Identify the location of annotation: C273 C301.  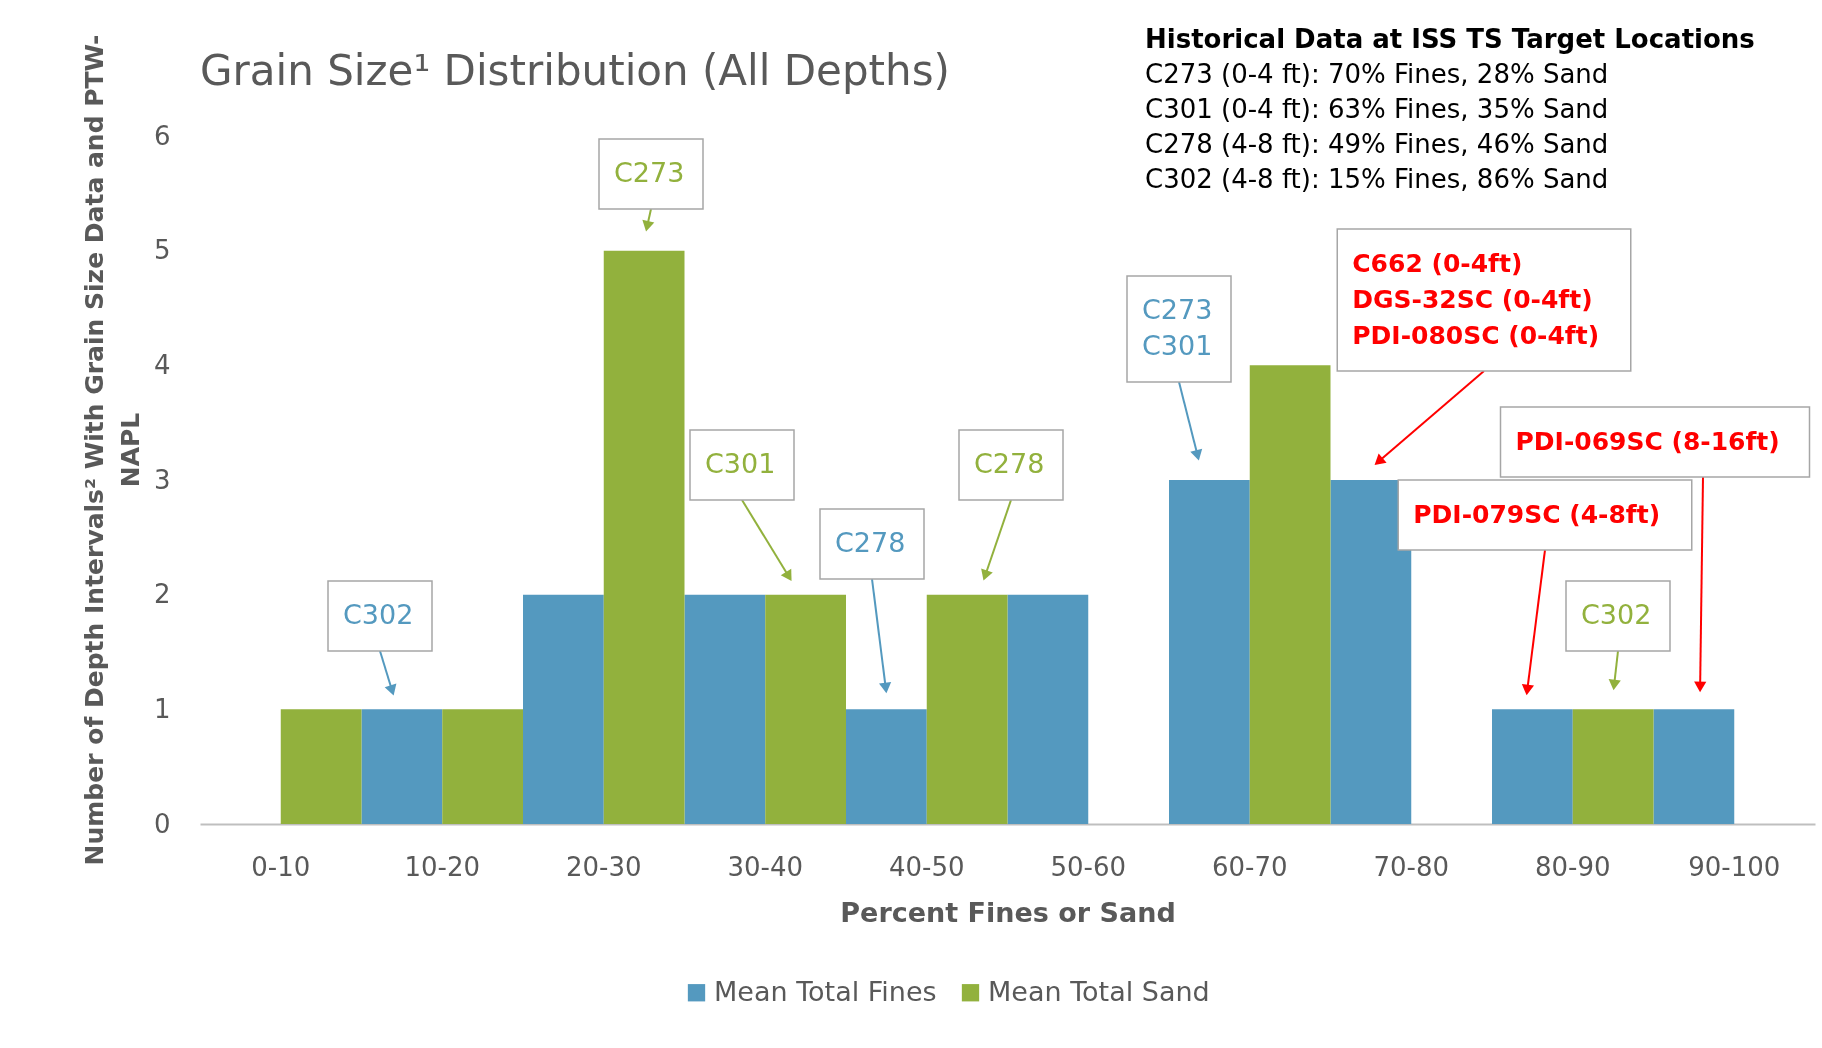
(1177, 327).